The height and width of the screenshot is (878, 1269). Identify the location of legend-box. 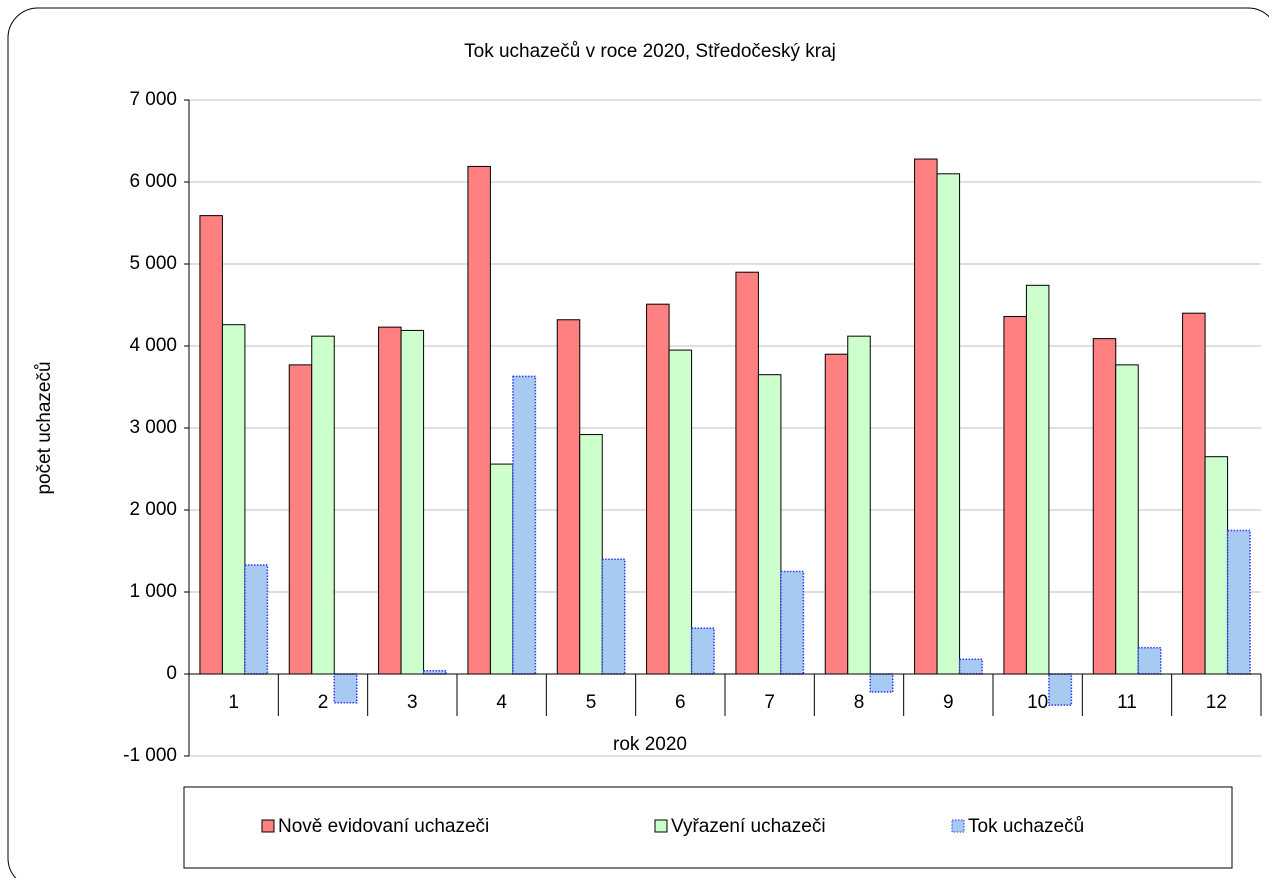
(708, 827).